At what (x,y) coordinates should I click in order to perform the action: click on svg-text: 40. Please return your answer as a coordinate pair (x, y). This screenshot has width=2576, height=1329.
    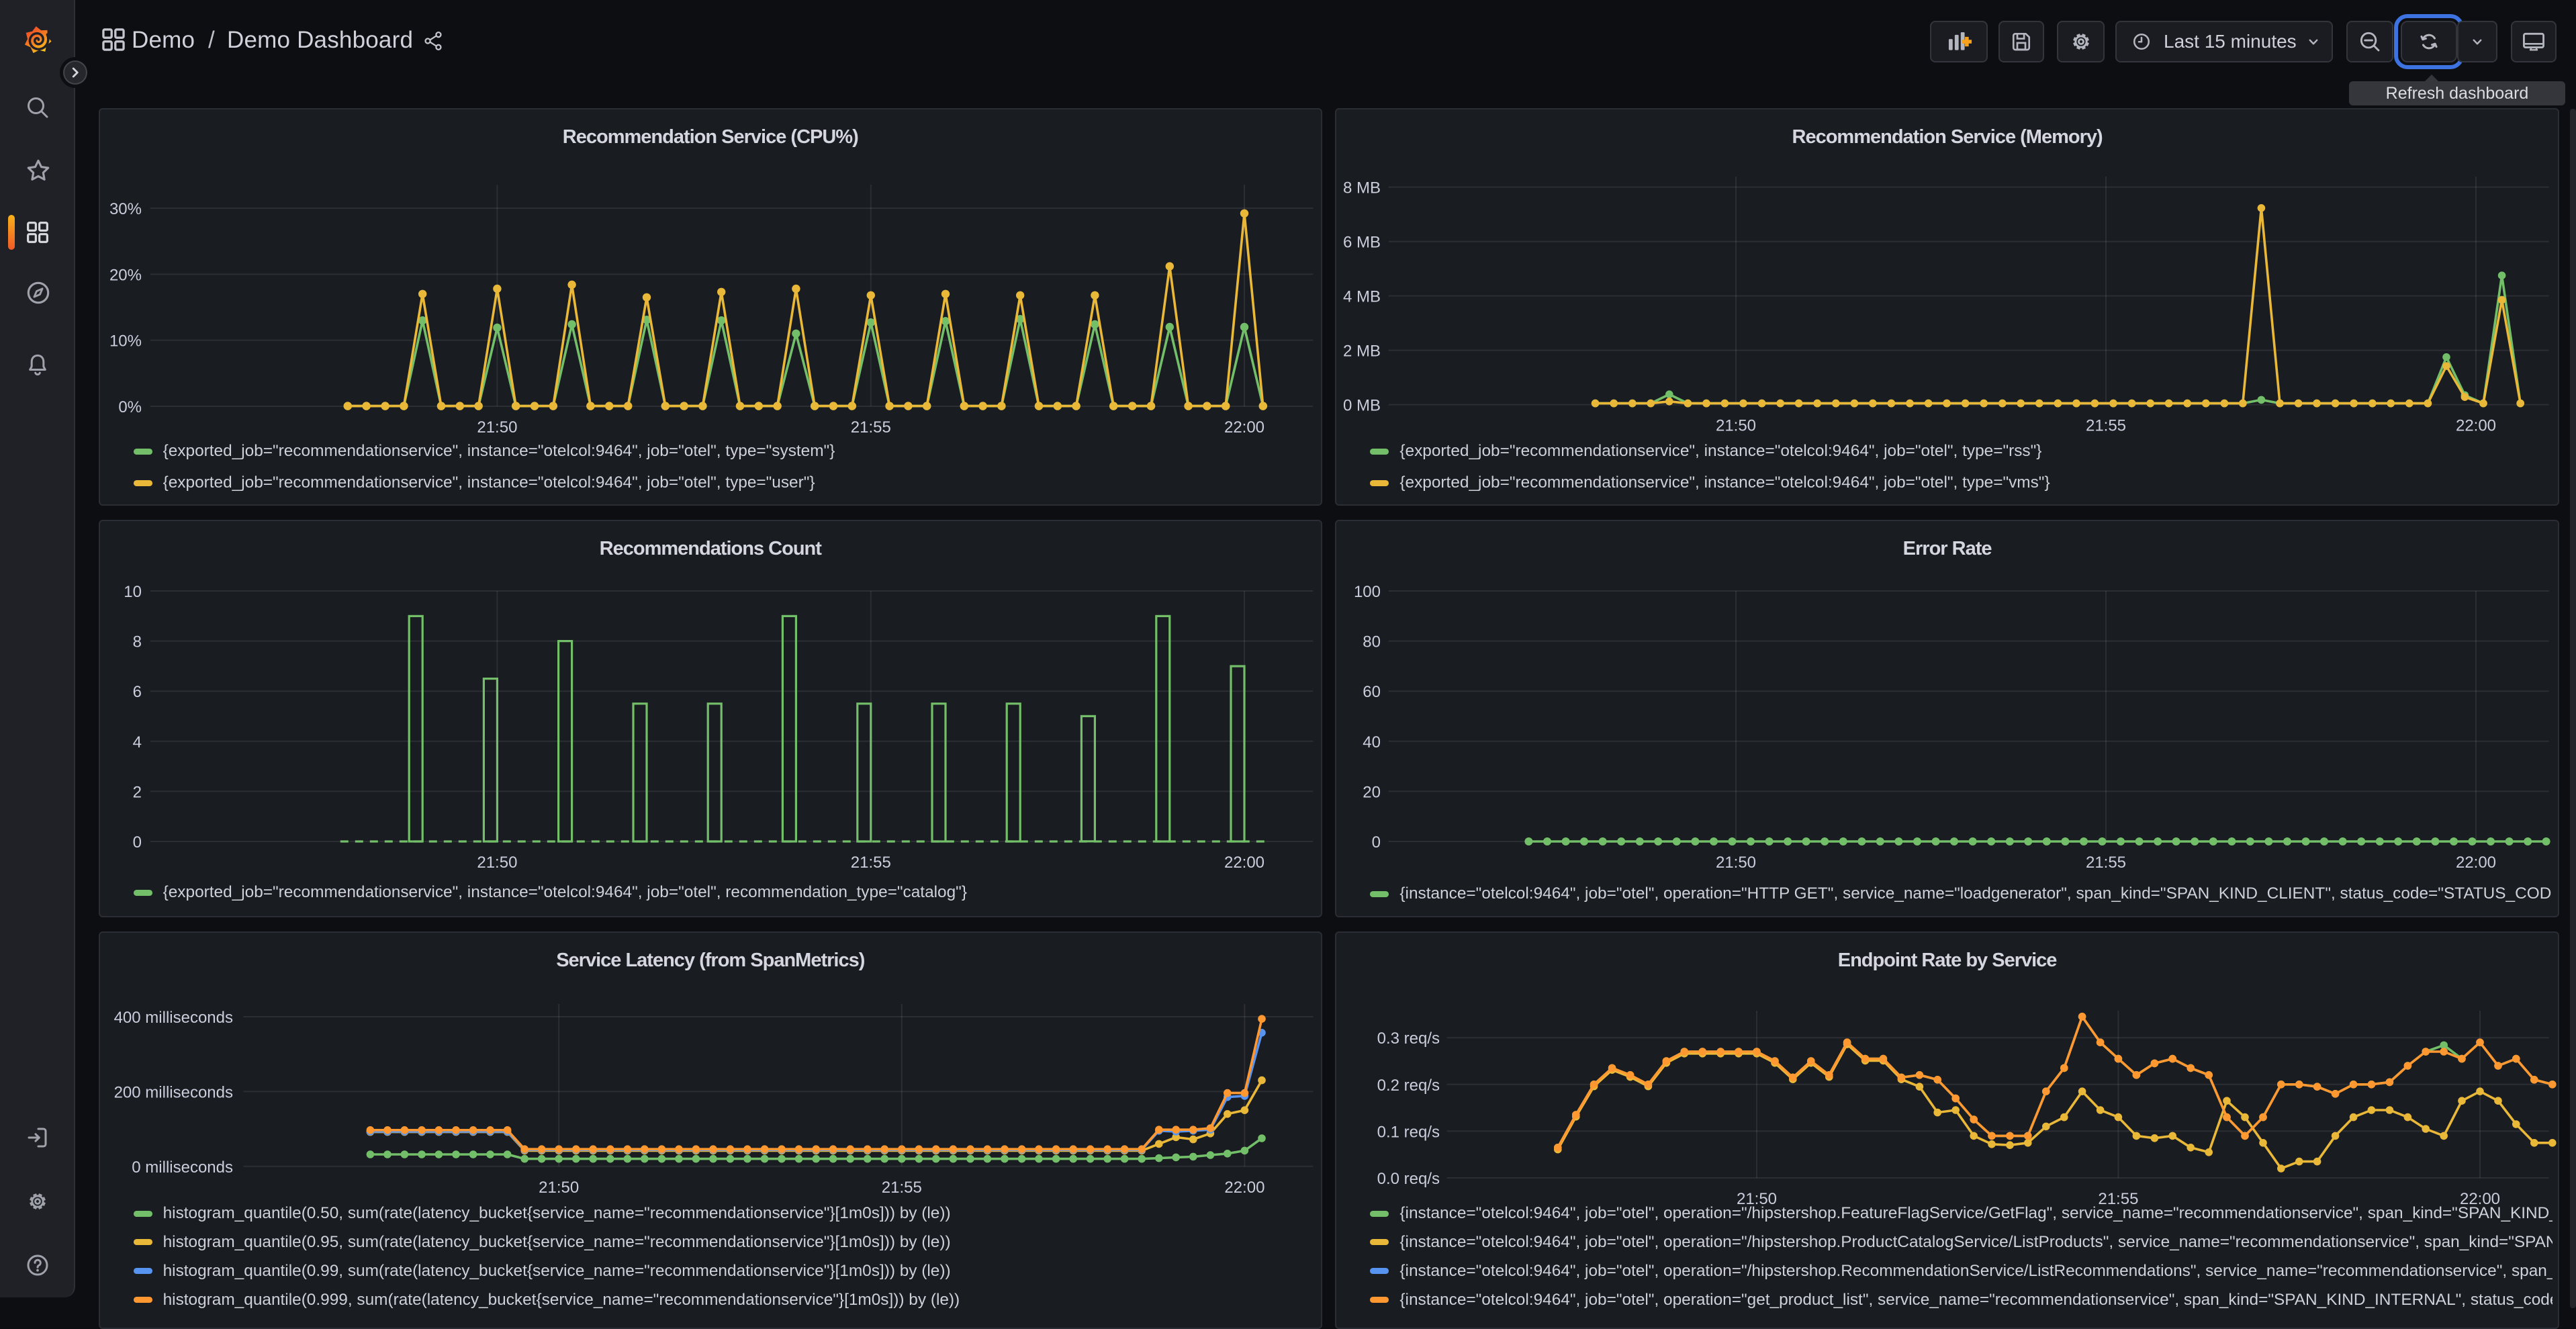
    Looking at the image, I should click on (1372, 742).